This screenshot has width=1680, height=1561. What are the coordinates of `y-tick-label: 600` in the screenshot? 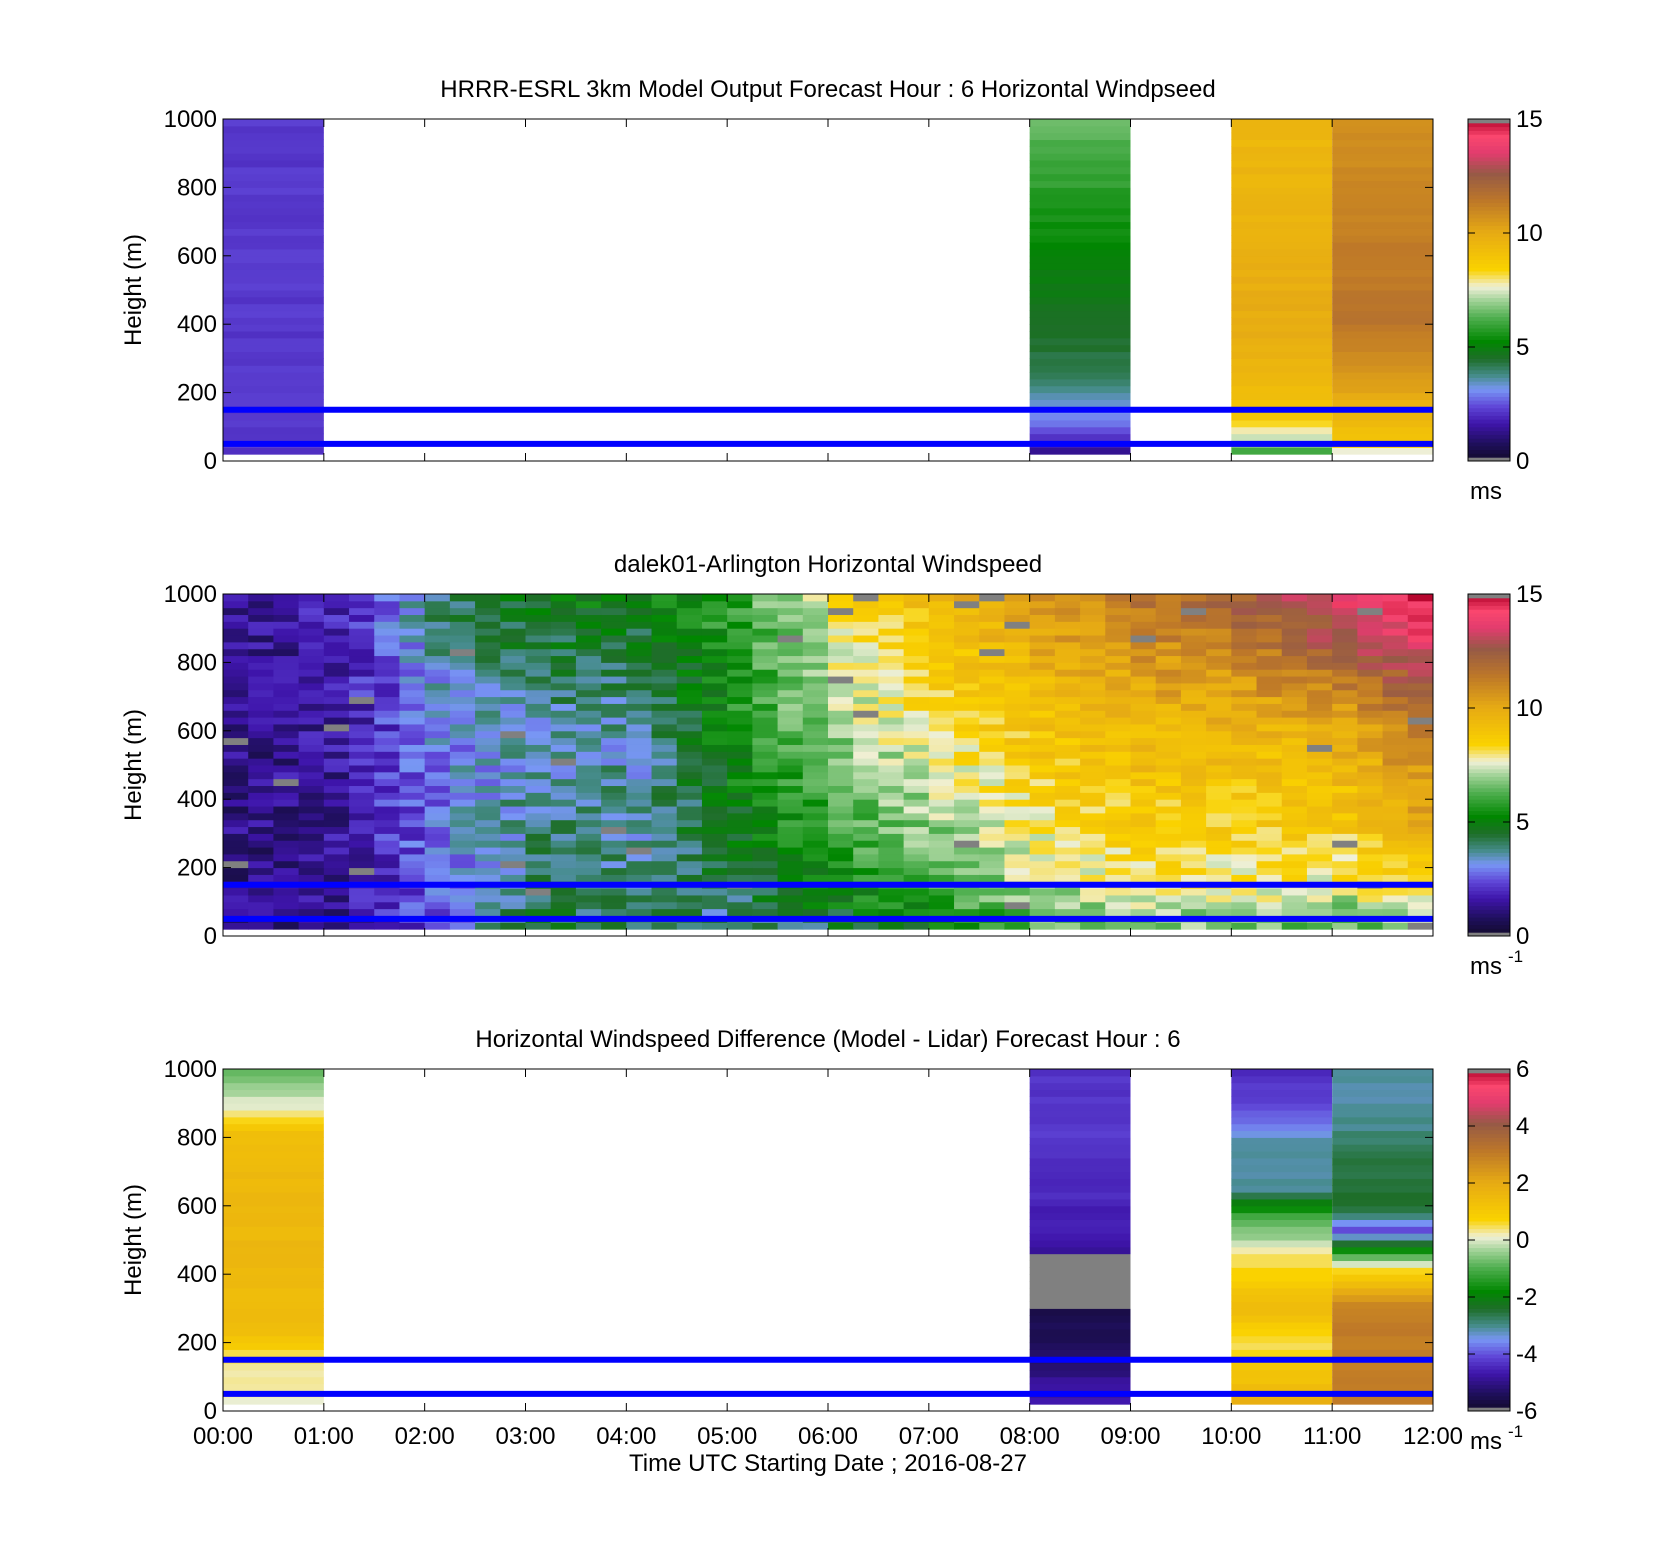 It's located at (197, 731).